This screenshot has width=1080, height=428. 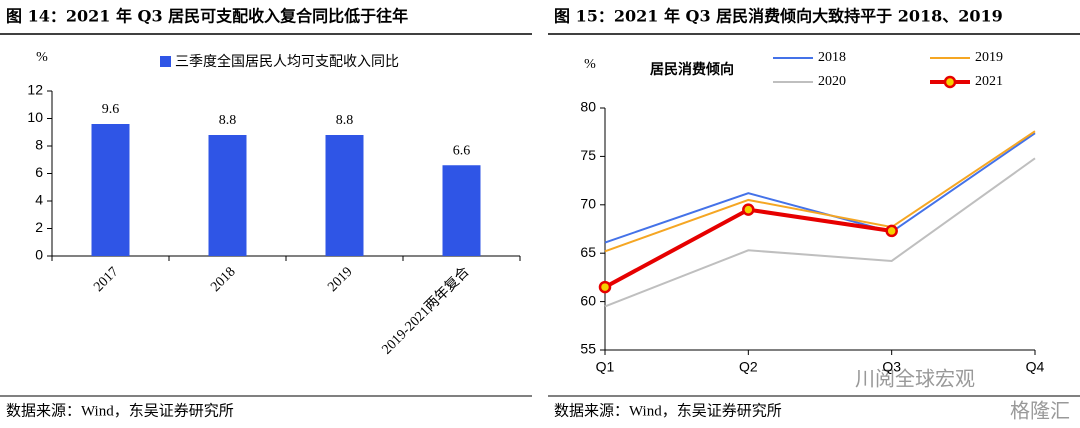 I want to click on x-tick-label: 2018, so click(x=223, y=279).